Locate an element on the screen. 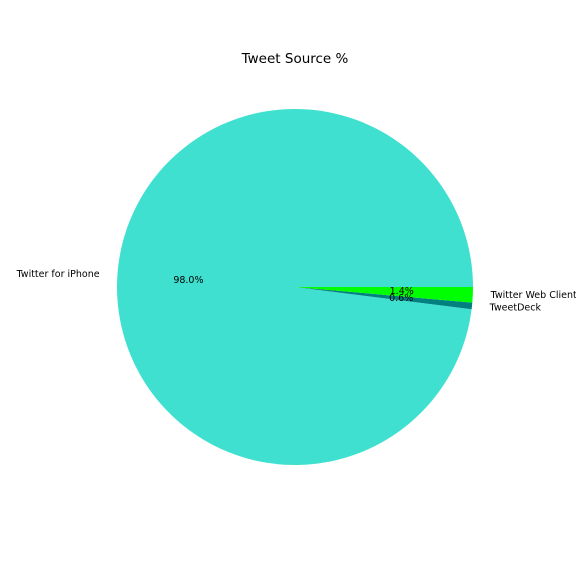  chart-title: Tweet Source % is located at coordinates (295, 59).